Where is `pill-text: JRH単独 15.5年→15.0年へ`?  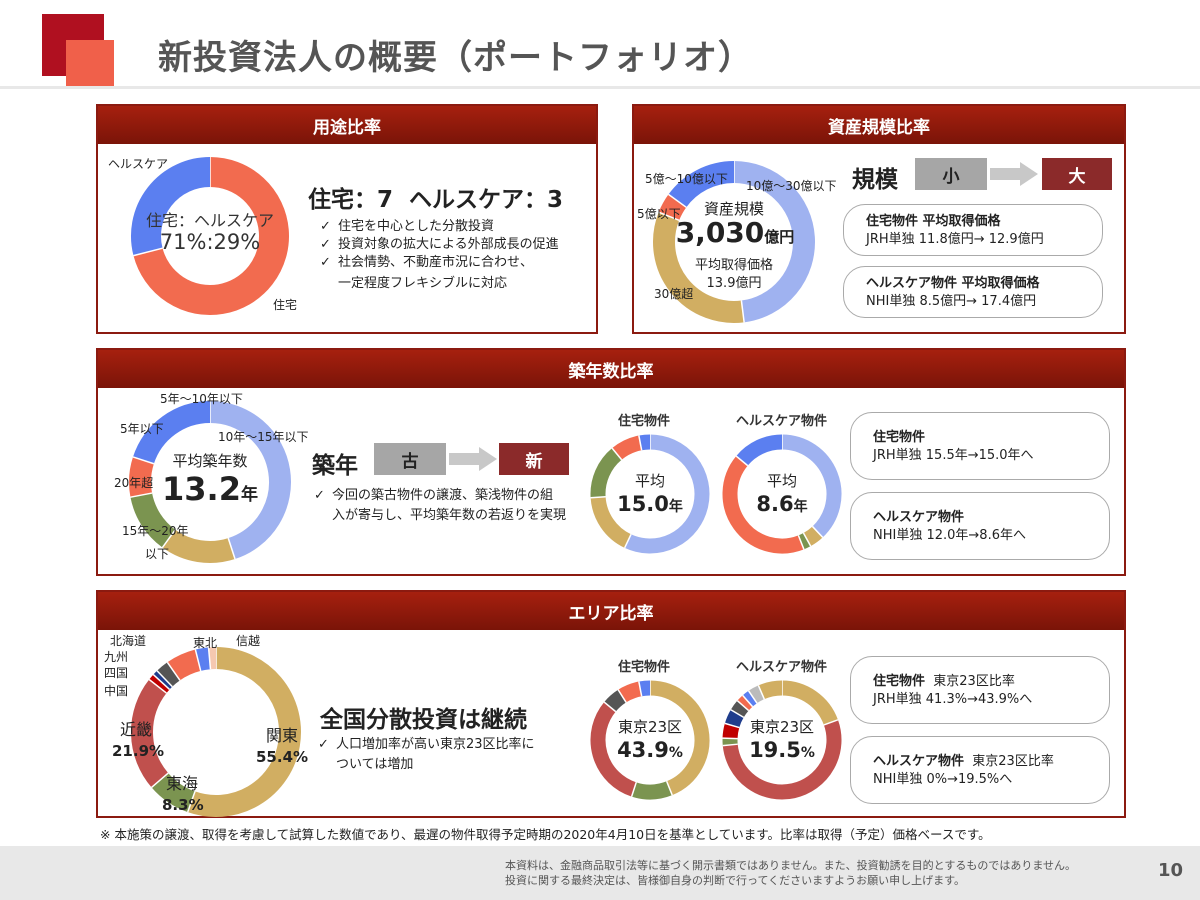
pill-text: JRH単独 15.5年→15.0年へ is located at coordinates (953, 455).